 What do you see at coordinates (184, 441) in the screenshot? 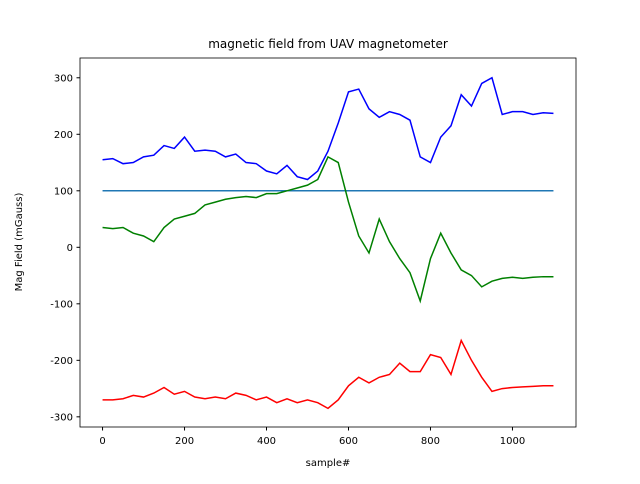
I see `x-tick-label: 200` at bounding box center [184, 441].